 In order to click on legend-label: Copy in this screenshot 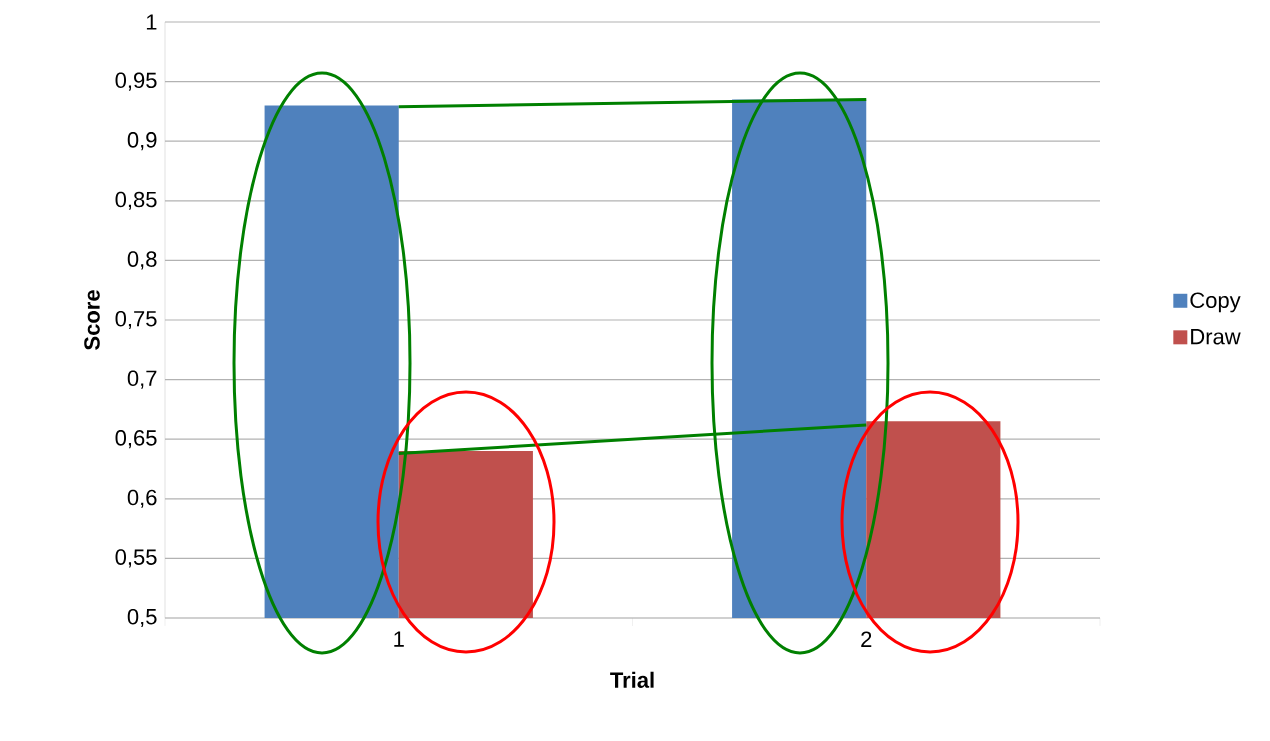, I will do `click(1215, 302)`.